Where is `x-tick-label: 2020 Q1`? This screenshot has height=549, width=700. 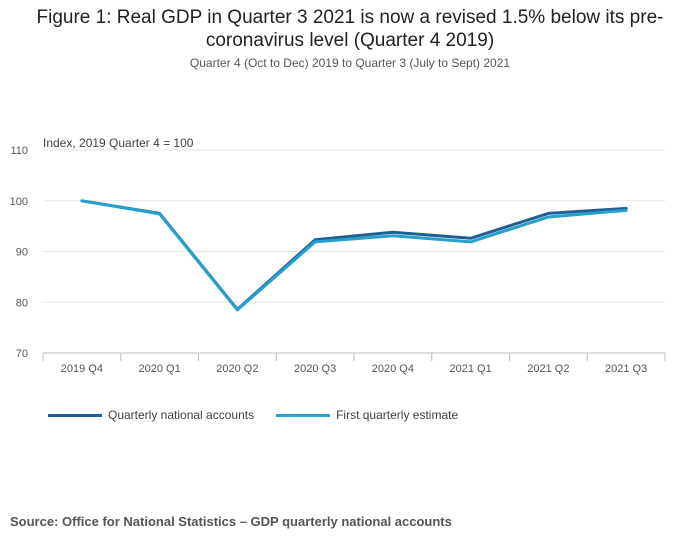
x-tick-label: 2020 Q1 is located at coordinates (160, 369).